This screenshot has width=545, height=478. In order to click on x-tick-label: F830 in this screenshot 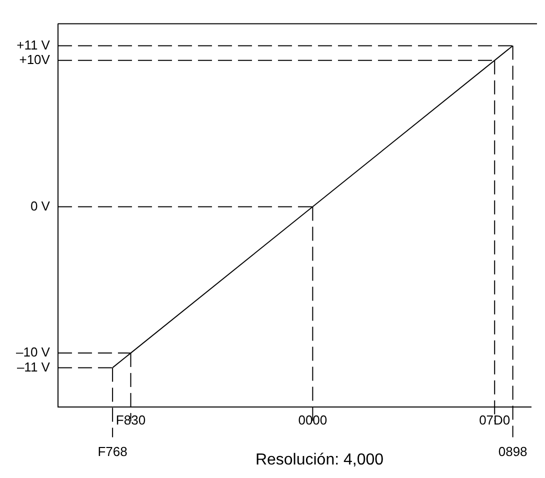, I will do `click(131, 420)`.